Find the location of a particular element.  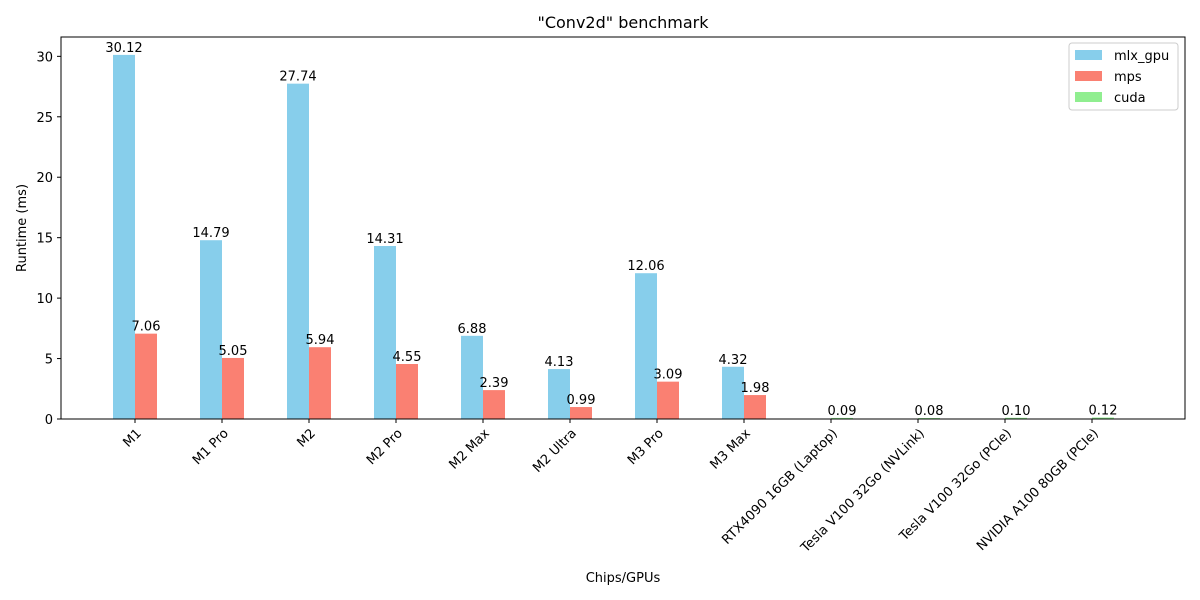

y-tick-label-5: 5 is located at coordinates (49, 360).